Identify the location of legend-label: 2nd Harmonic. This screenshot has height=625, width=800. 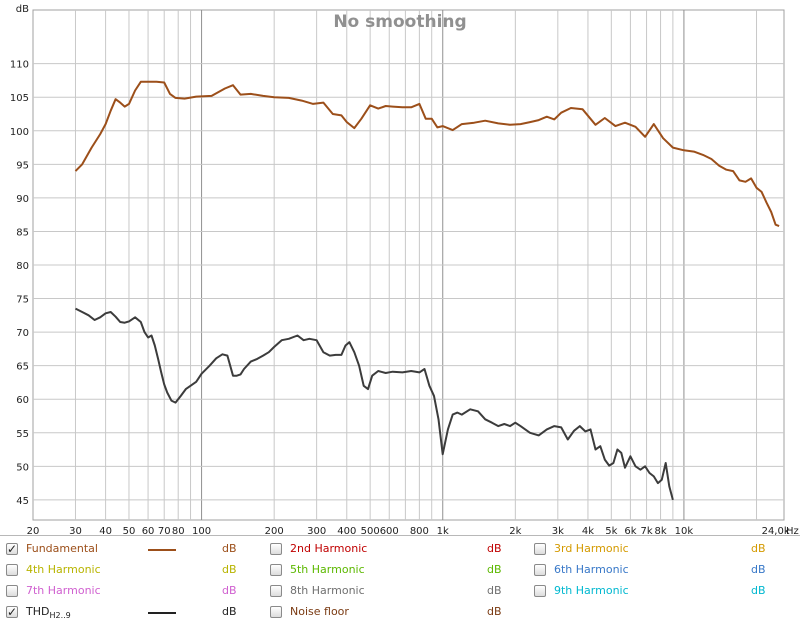
(328, 548).